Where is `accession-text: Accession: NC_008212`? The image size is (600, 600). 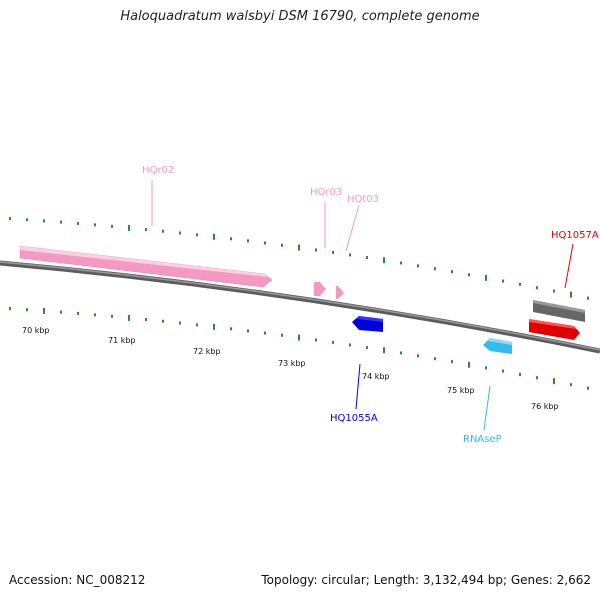
accession-text: Accession: NC_008212 is located at coordinates (77, 580).